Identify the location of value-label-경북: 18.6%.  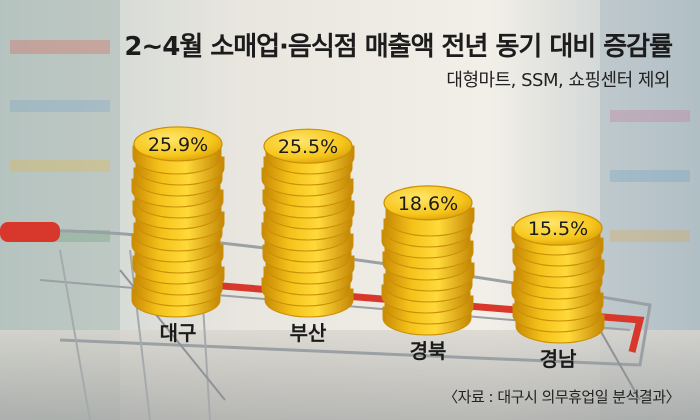
(428, 204).